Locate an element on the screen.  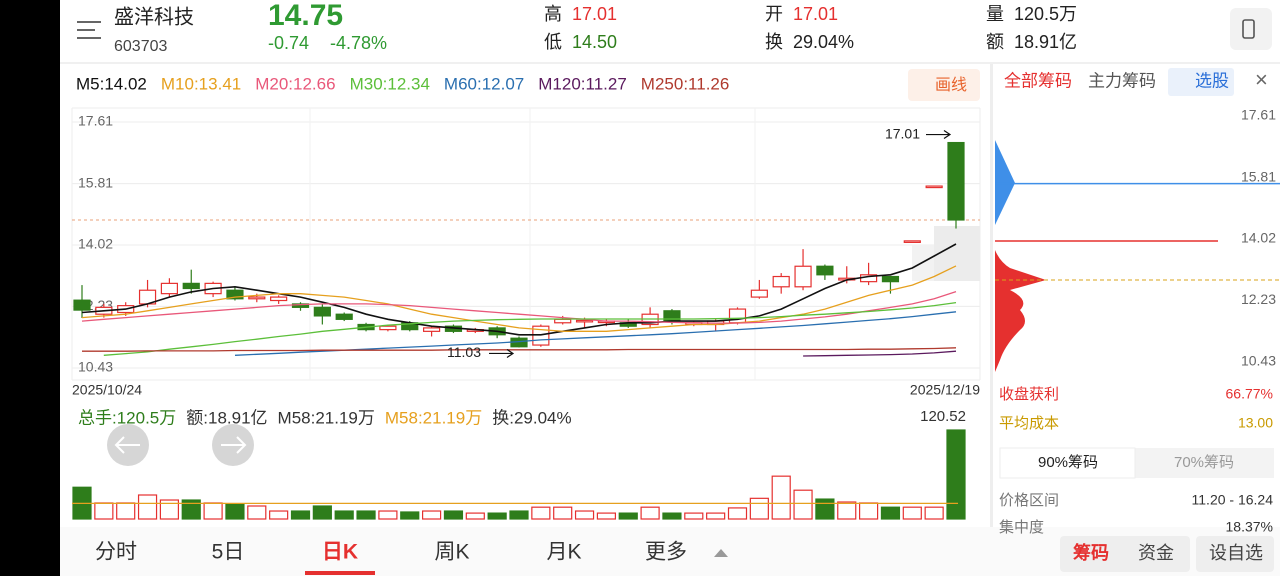
period-tab: 周K is located at coordinates (451, 552).